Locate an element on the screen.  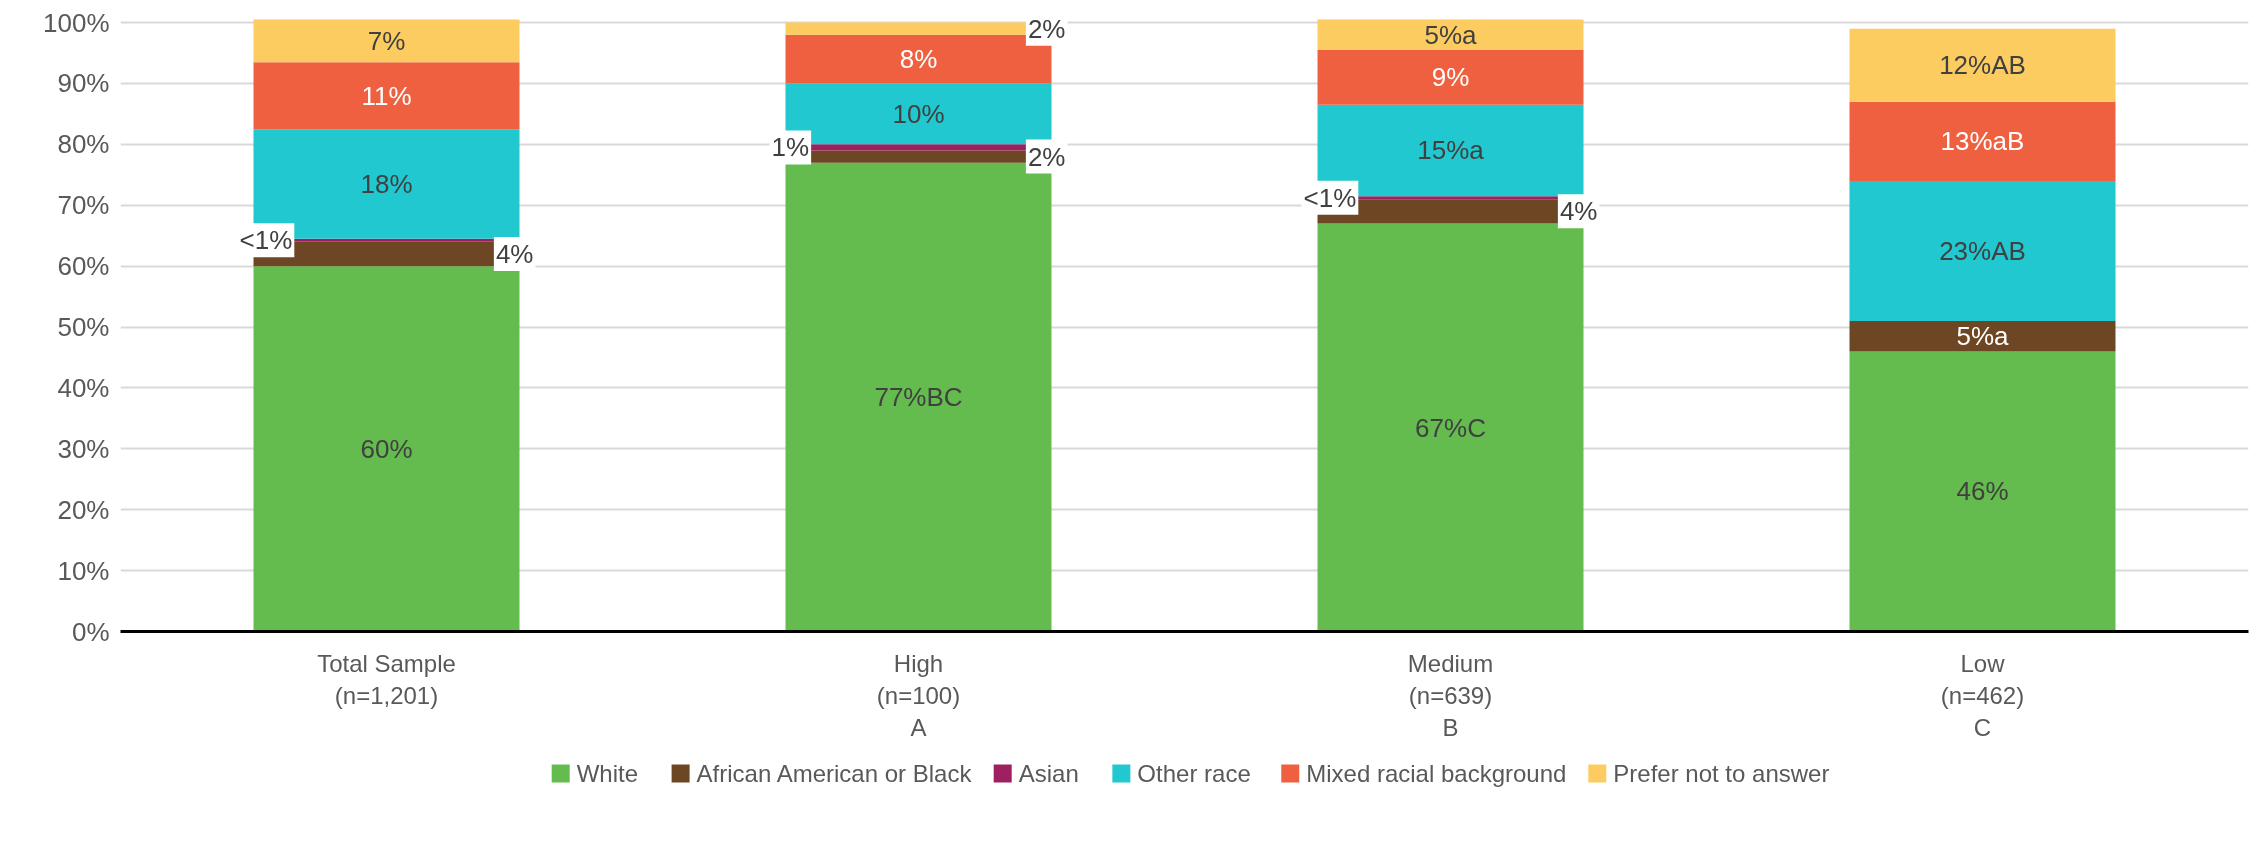
data-label: 8% is located at coordinates (918, 59).